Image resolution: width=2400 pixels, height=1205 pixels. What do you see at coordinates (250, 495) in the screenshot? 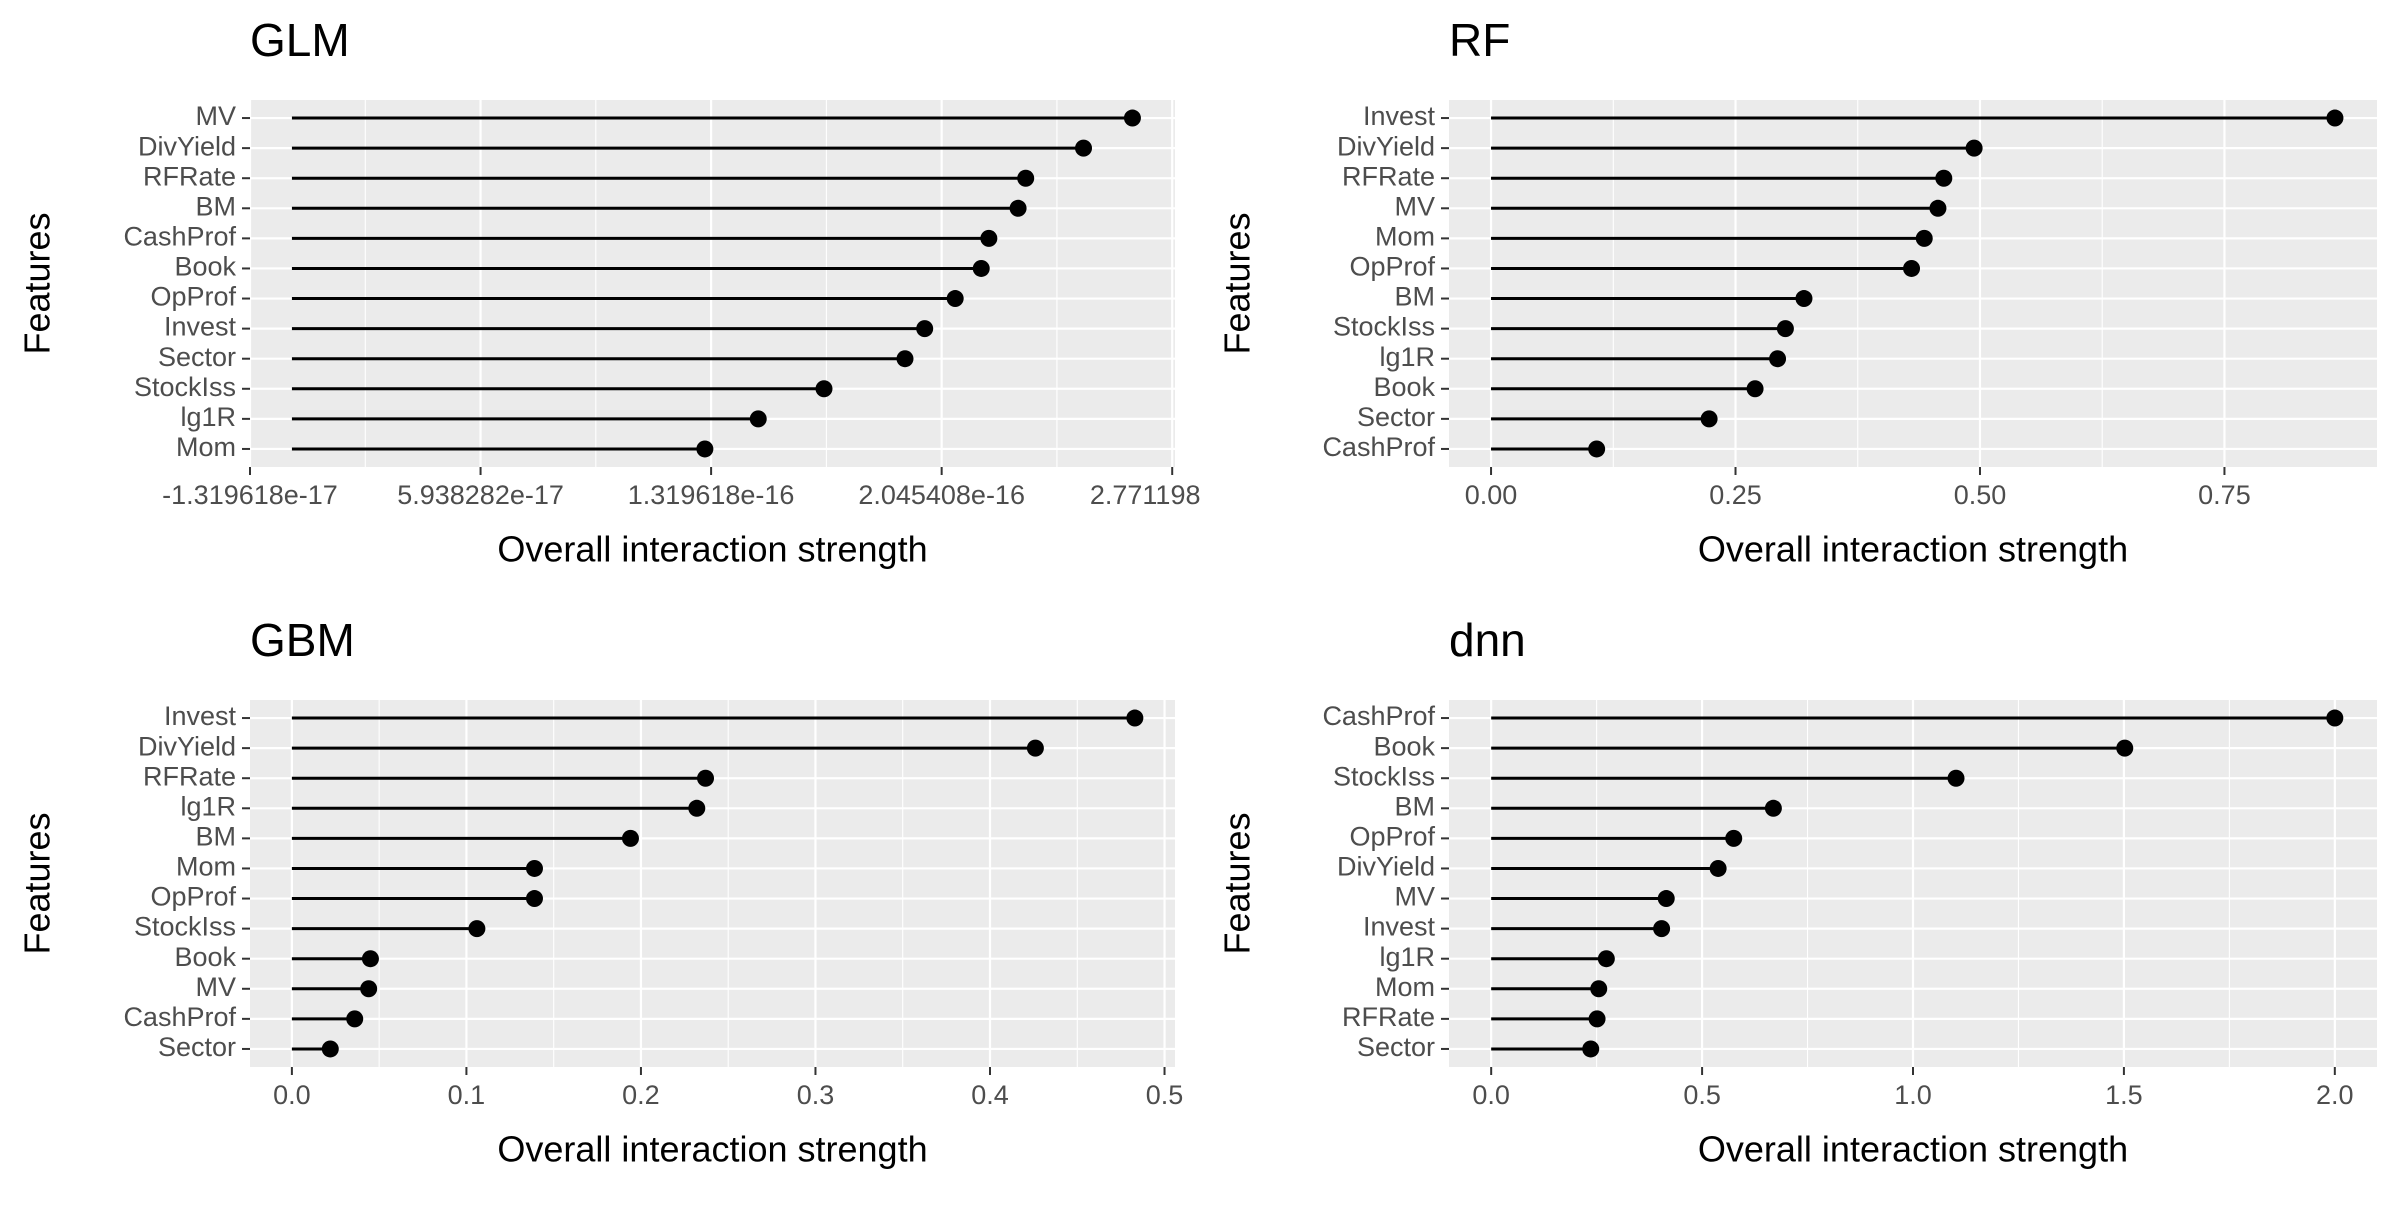
I see `x-tick-label: -1.319618e-17` at bounding box center [250, 495].